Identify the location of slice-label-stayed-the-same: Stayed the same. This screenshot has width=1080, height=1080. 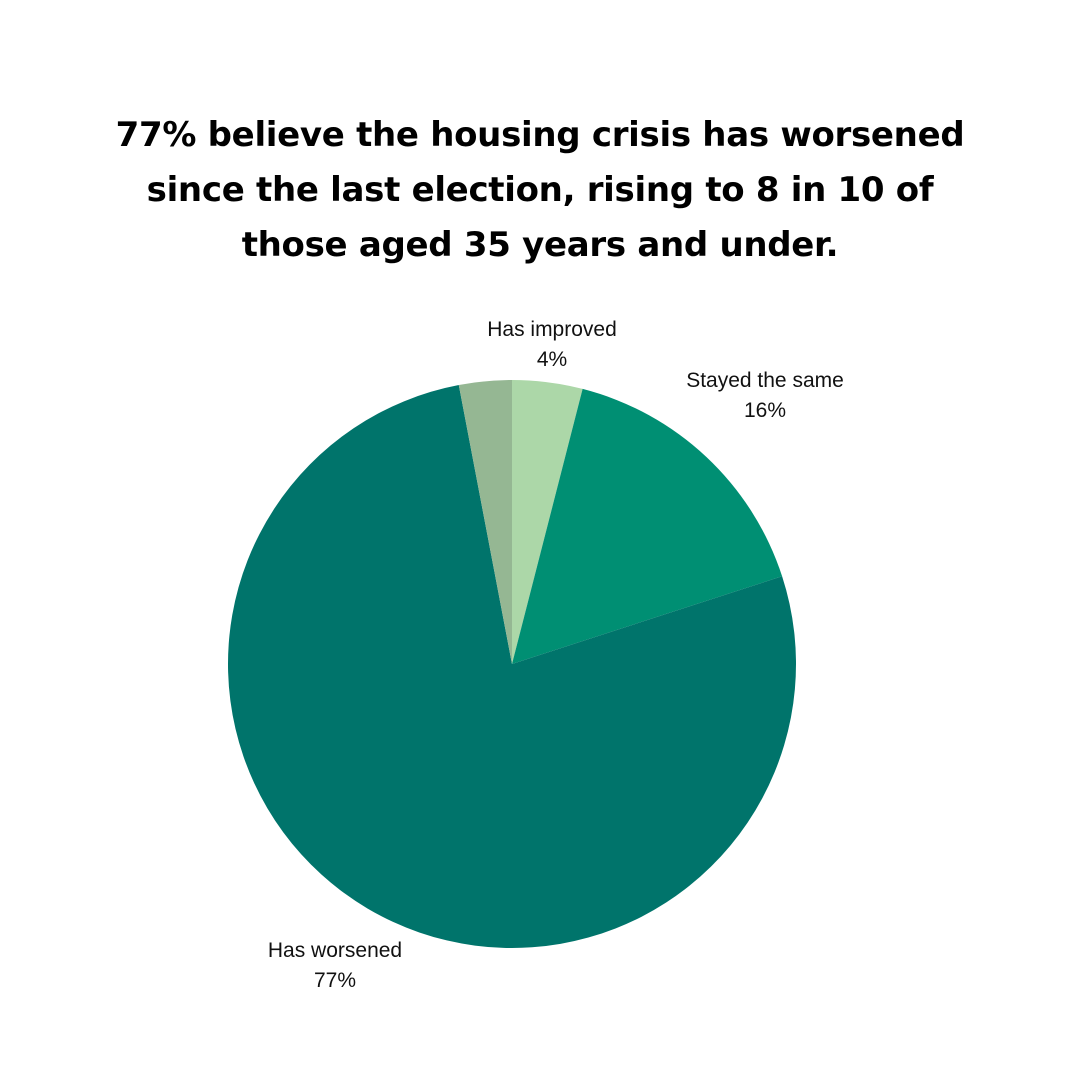
(765, 380).